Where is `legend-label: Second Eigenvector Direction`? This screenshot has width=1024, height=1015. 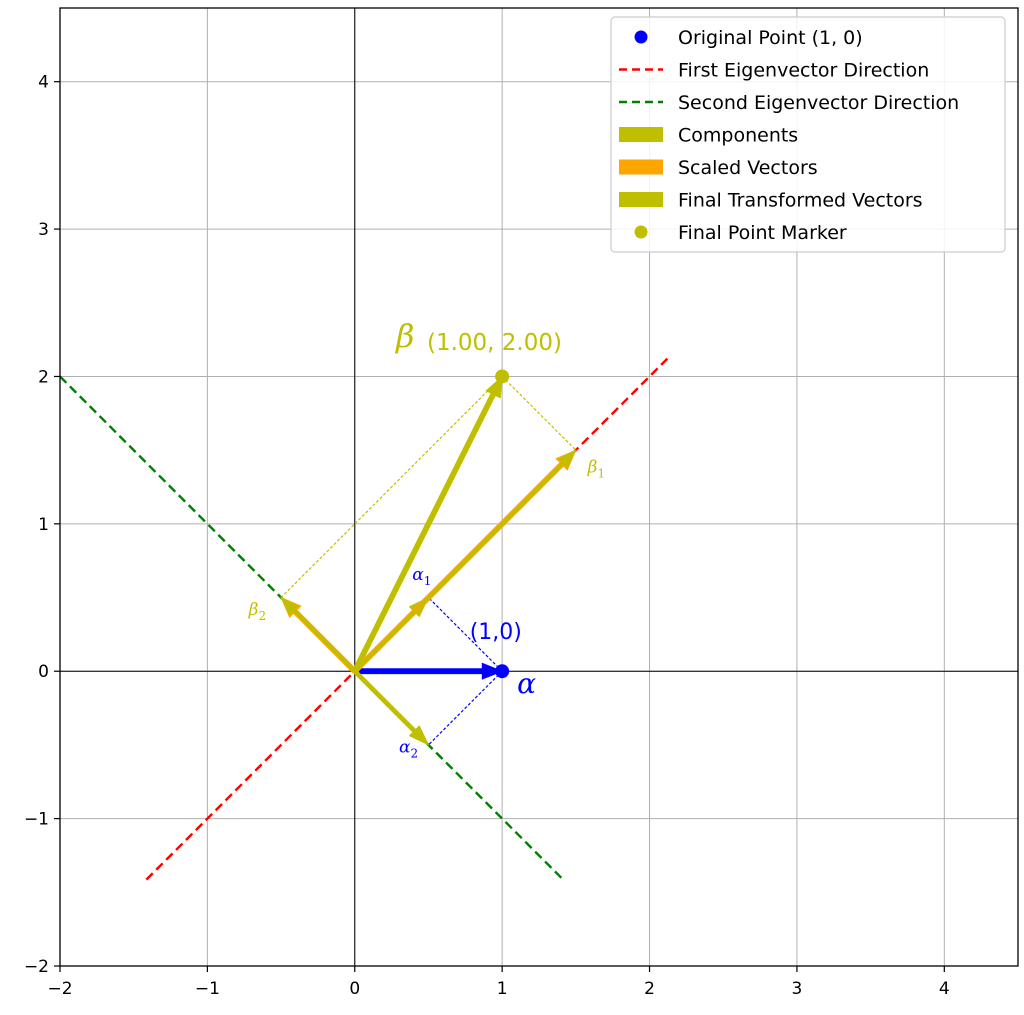 legend-label: Second Eigenvector Direction is located at coordinates (818, 103).